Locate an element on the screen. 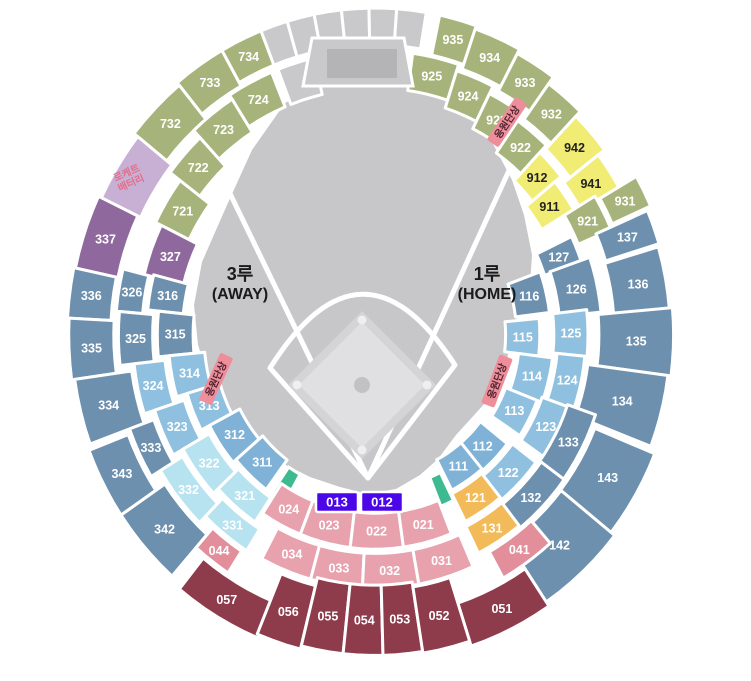 This screenshot has height=681, width=751. infield-outline is located at coordinates (362, 386).